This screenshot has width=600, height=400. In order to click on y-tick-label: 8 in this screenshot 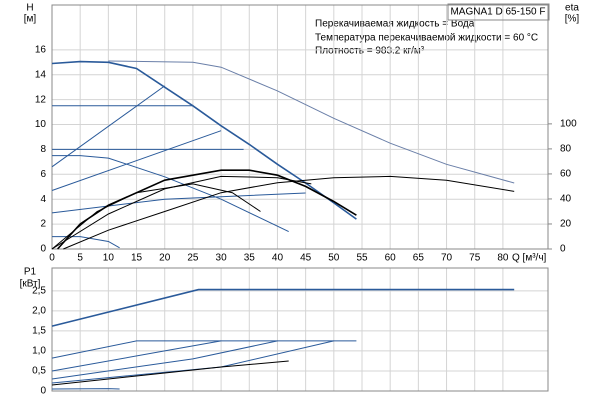, I will do `click(43, 149)`.